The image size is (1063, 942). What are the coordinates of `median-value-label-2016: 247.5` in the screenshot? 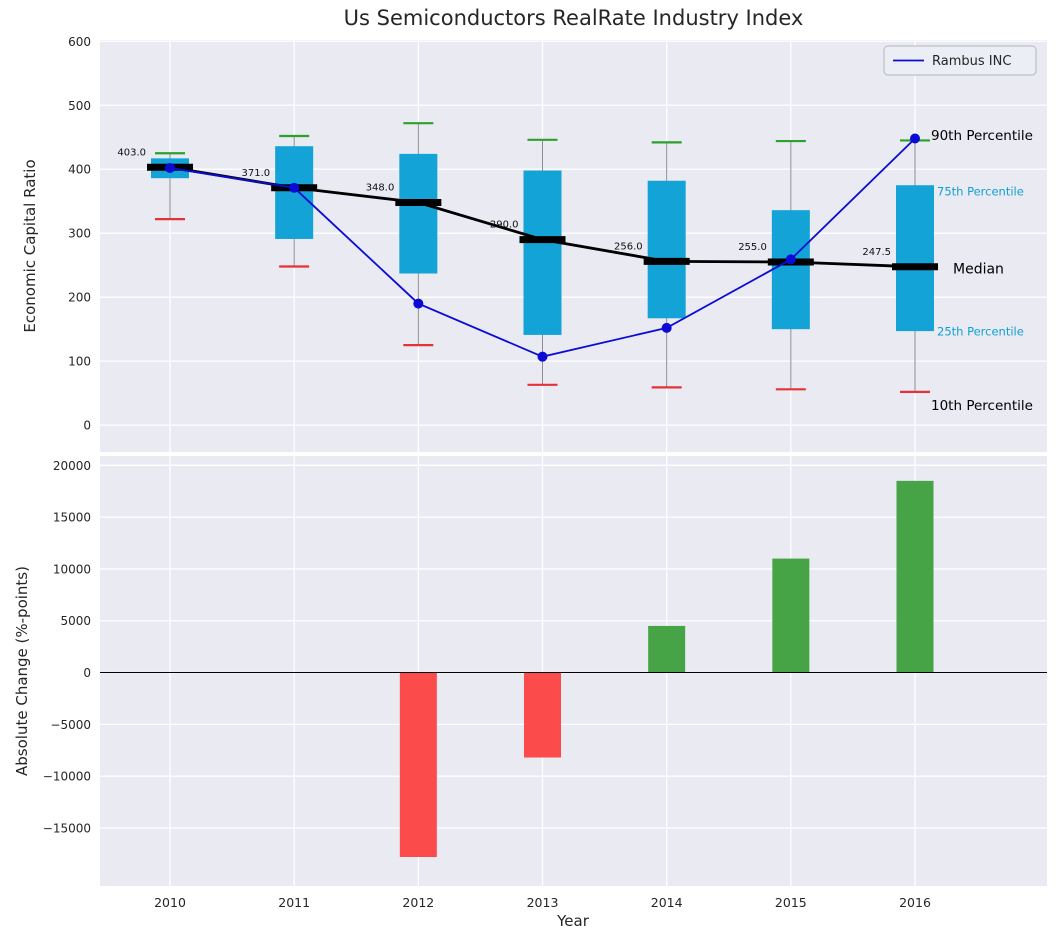 It's located at (876, 252).